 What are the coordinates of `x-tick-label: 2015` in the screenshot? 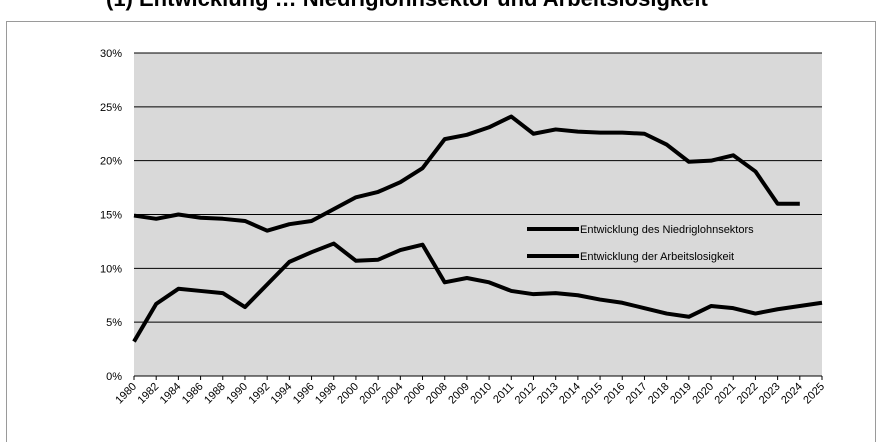 It's located at (592, 394).